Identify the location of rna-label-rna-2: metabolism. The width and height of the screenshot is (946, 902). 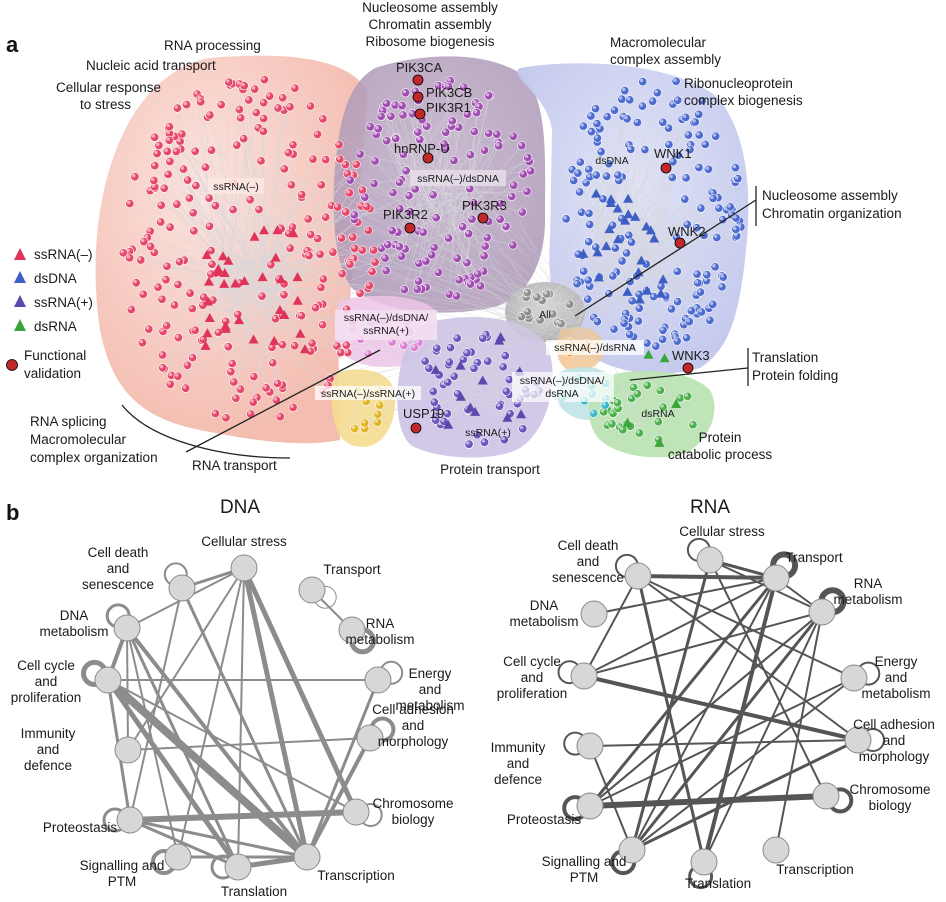
(867, 599).